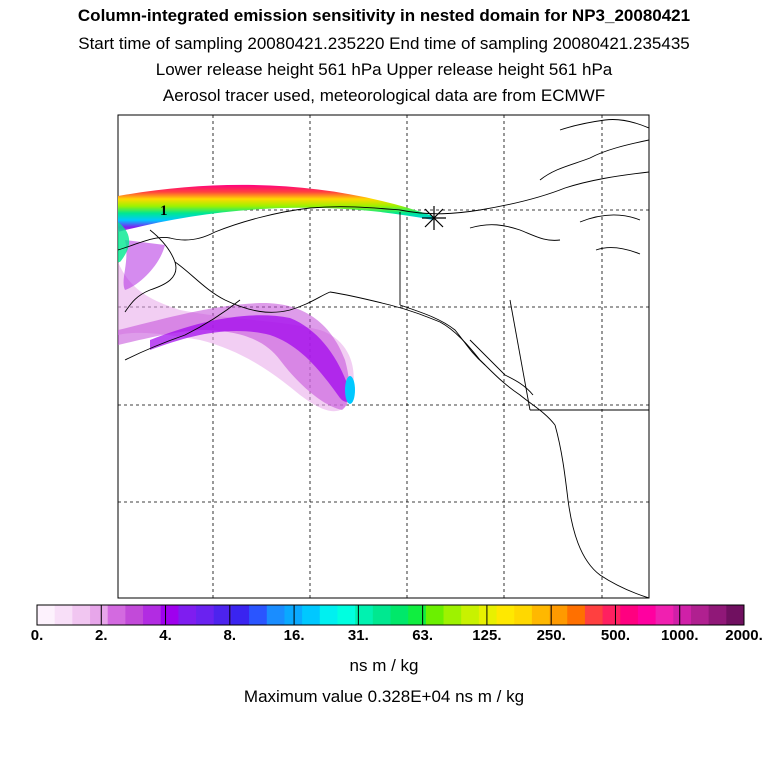 The image size is (768, 768). I want to click on plume-label: 1, so click(164, 211).